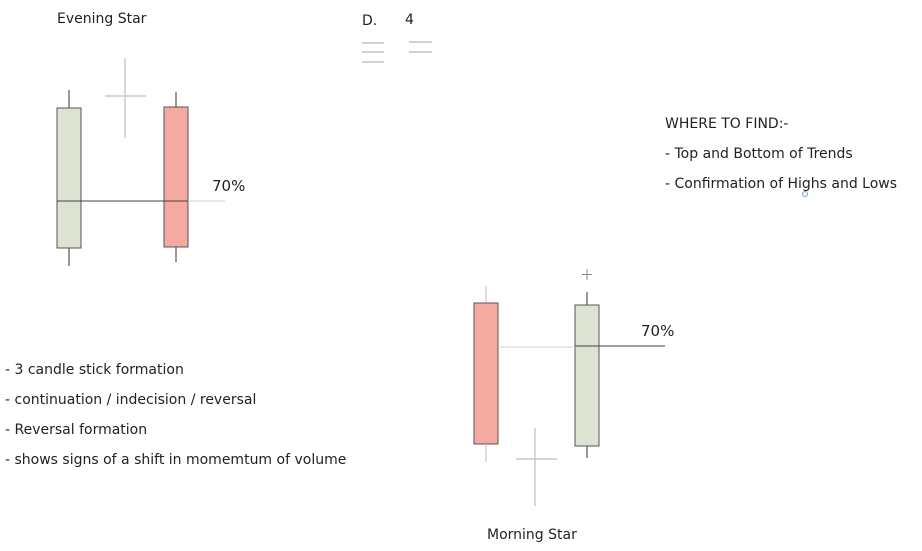  Describe the element at coordinates (94, 370) in the screenshot. I see `note-item: - 3 candle stick formation` at that location.